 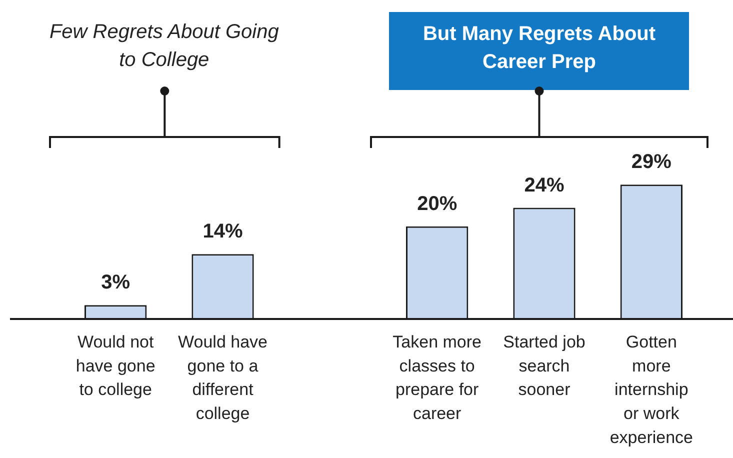 What do you see at coordinates (544, 366) in the screenshot?
I see `x-tick-label: Started job search sooner` at bounding box center [544, 366].